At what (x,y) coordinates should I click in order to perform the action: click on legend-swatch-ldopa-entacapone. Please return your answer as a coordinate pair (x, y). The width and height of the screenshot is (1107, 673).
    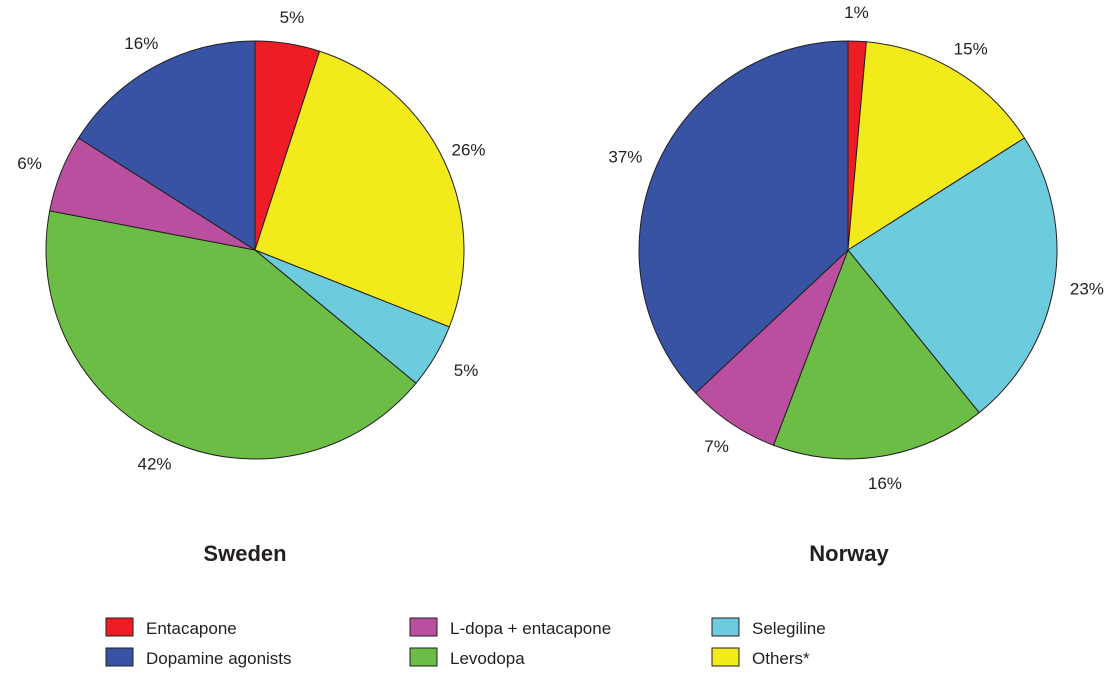
    Looking at the image, I should click on (423, 627).